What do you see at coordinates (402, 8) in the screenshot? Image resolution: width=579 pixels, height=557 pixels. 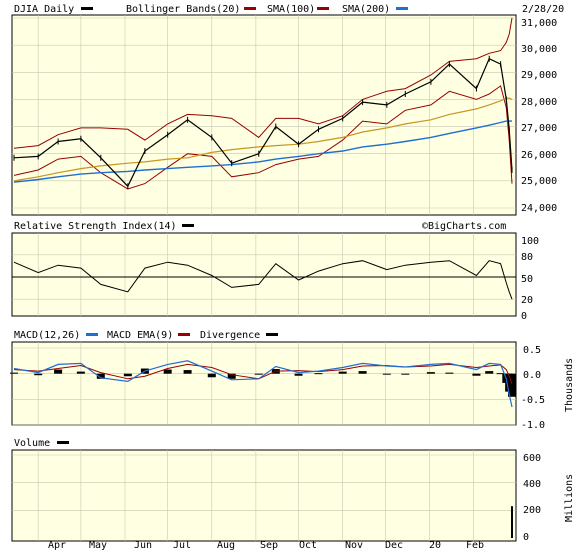 I see `sma200-legend-swatch` at bounding box center [402, 8].